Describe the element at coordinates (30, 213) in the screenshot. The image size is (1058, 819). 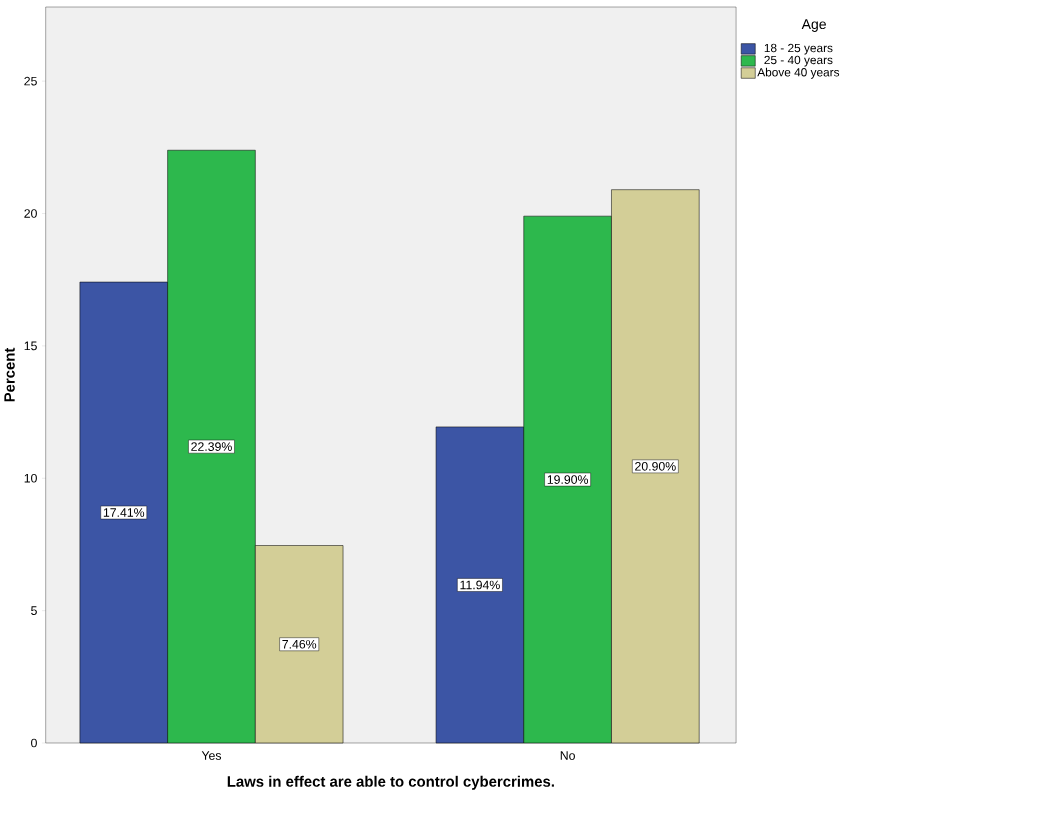
I see `y-tick-label: 20` at that location.